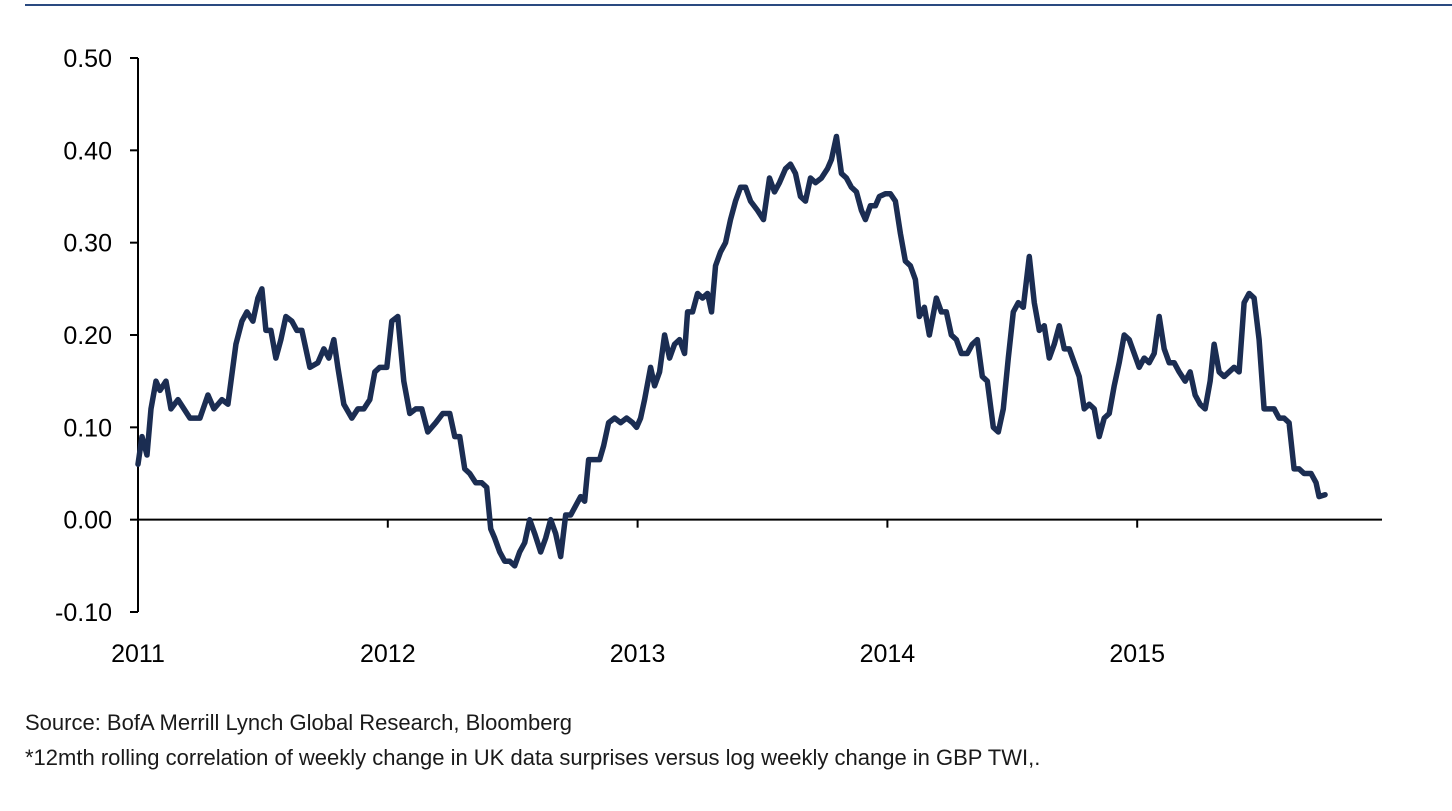 This screenshot has height=811, width=1452. I want to click on y-tick-label: 0.50, so click(87, 59).